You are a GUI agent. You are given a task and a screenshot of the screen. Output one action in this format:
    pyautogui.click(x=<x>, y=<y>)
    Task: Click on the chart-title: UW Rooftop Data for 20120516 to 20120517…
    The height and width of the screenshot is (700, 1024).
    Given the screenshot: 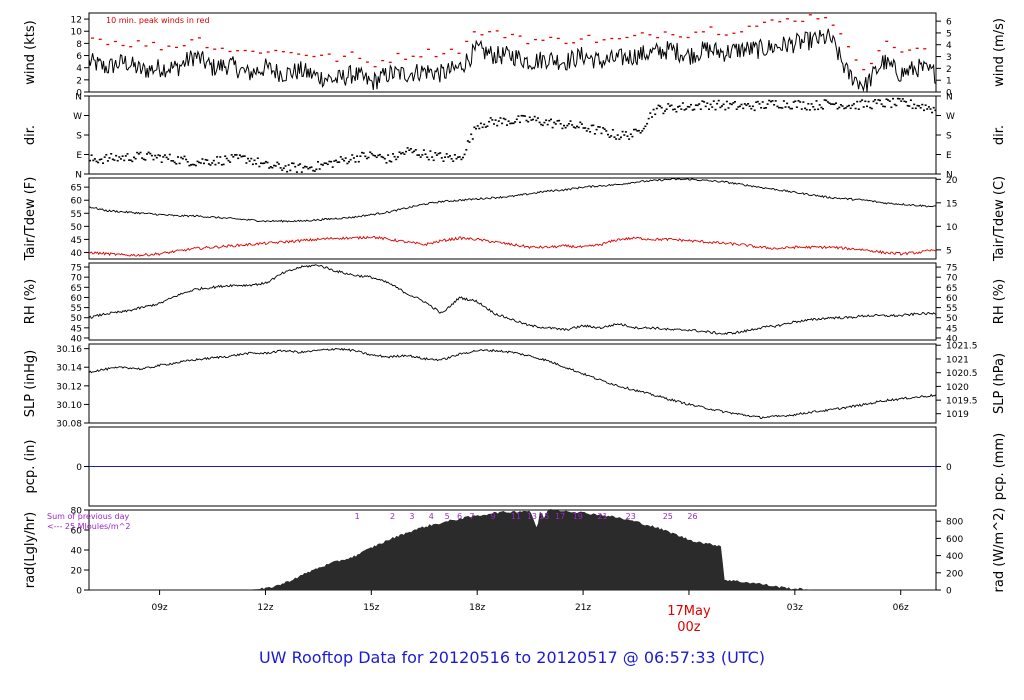 What is the action you would take?
    pyautogui.click(x=512, y=657)
    